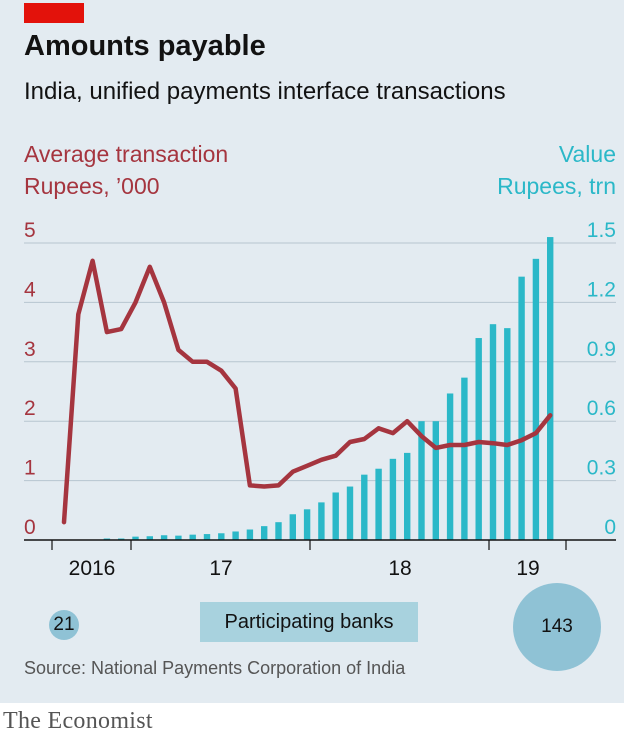  What do you see at coordinates (126, 154) in the screenshot?
I see `left-axis-title: Average transaction` at bounding box center [126, 154].